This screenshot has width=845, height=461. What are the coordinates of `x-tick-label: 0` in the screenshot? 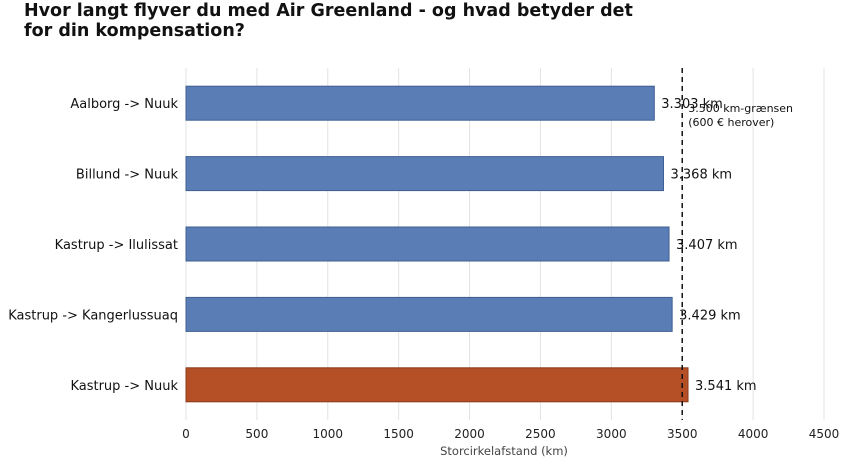 It's located at (186, 434).